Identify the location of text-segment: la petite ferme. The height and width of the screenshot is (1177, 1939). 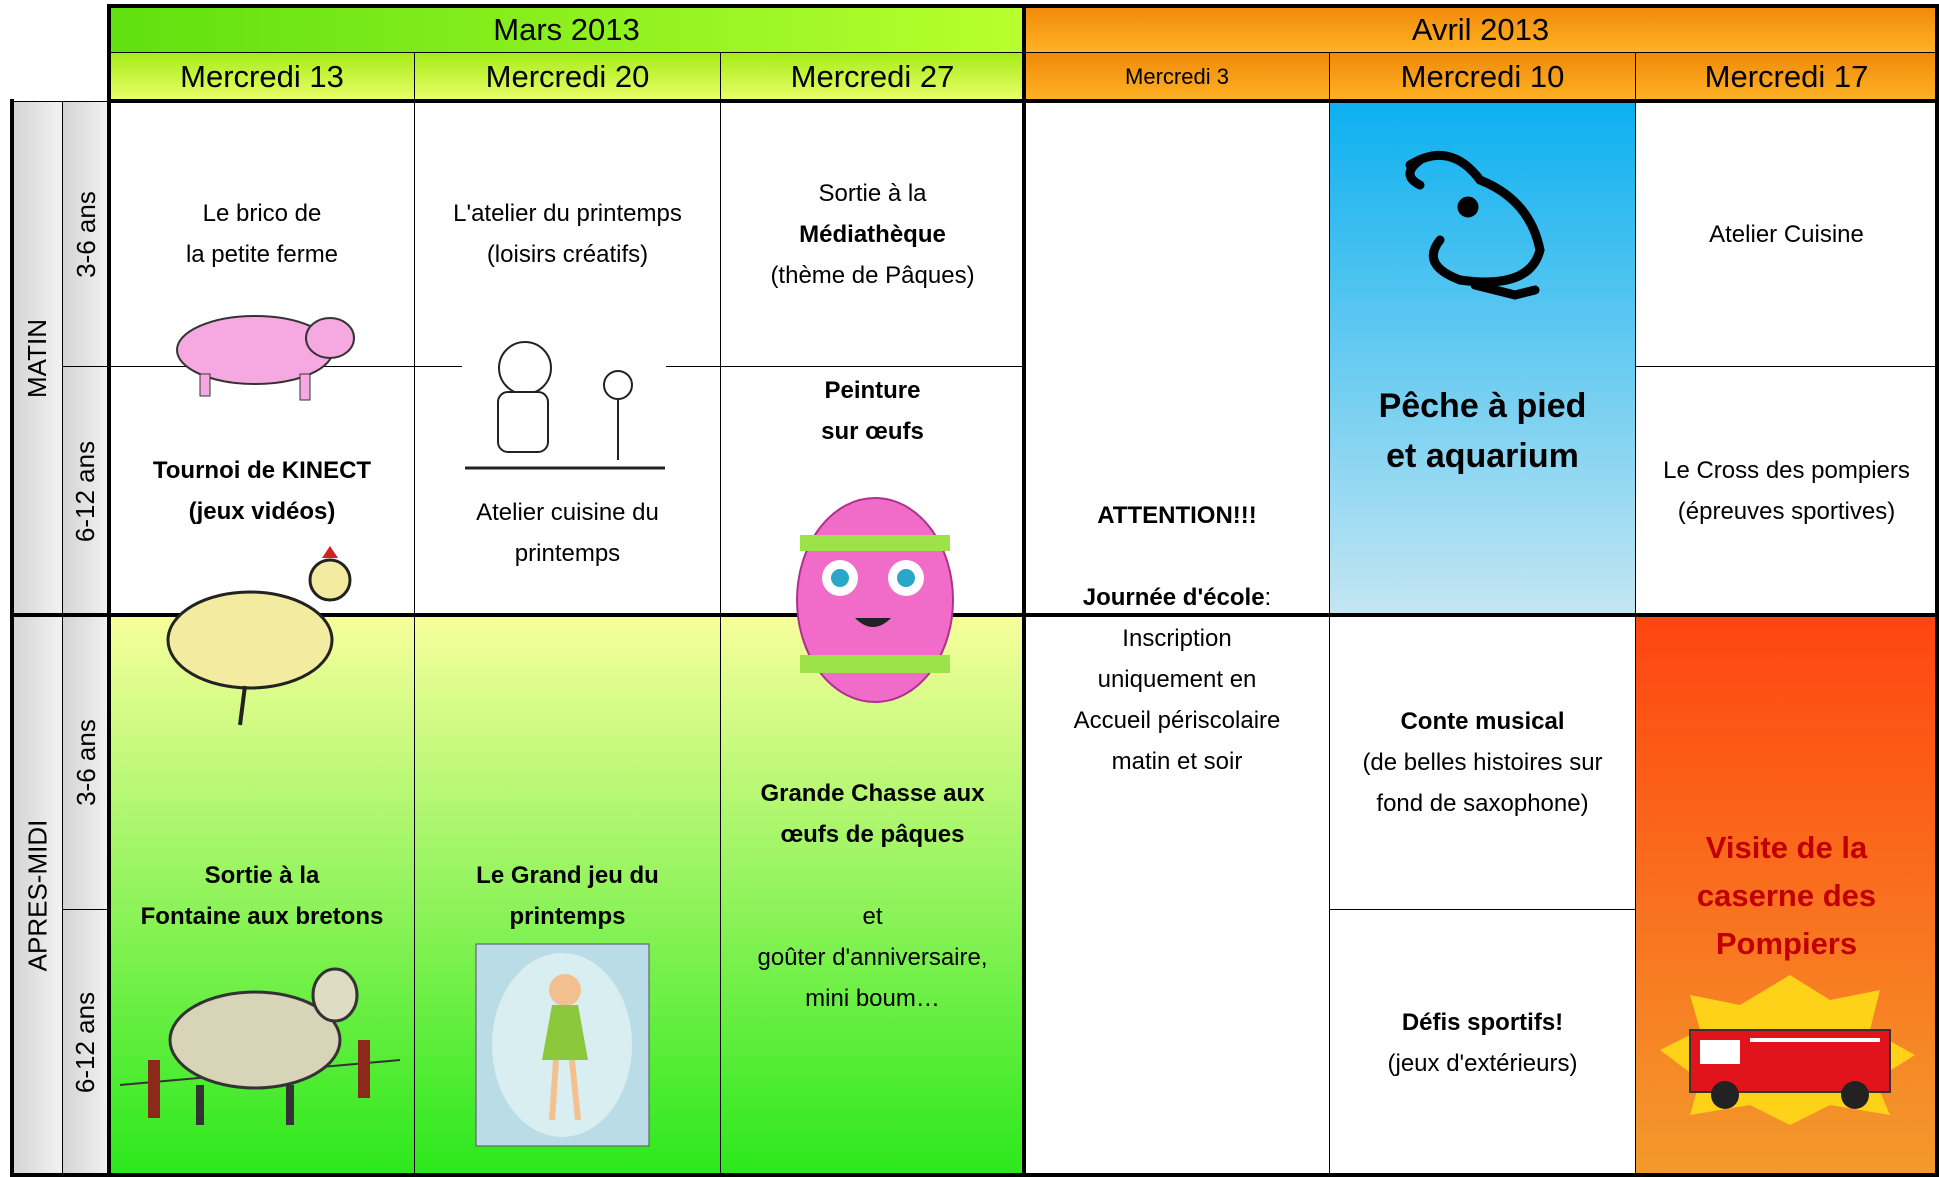
(262, 254).